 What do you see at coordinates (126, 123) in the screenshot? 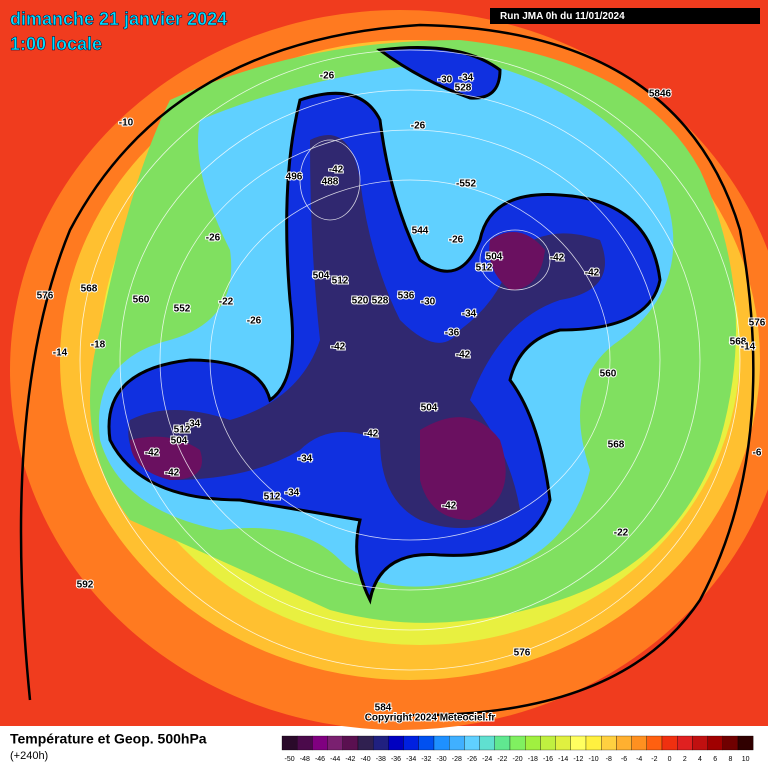
I see `contour-label: -10` at bounding box center [126, 123].